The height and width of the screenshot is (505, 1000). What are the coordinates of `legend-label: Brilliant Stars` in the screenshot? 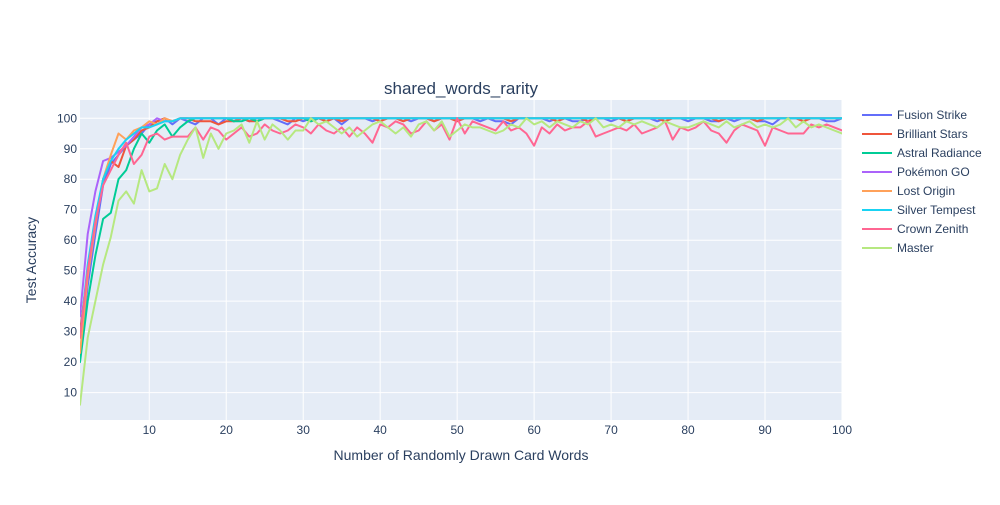 It's located at (932, 134).